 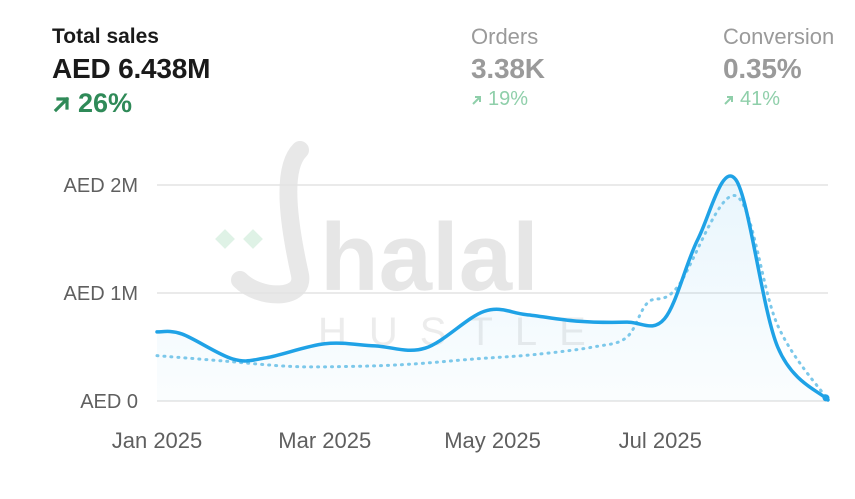 What do you see at coordinates (826, 398) in the screenshot?
I see `end-point-marker` at bounding box center [826, 398].